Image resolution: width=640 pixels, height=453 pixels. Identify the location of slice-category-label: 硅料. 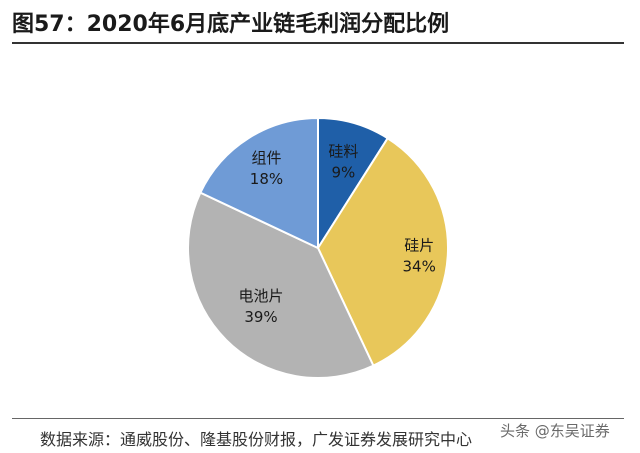
(343, 152).